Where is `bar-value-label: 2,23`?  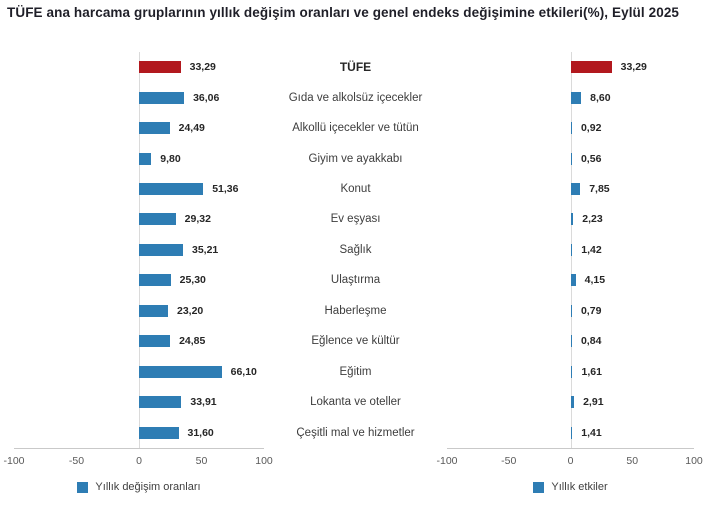 bar-value-label: 2,23 is located at coordinates (592, 219).